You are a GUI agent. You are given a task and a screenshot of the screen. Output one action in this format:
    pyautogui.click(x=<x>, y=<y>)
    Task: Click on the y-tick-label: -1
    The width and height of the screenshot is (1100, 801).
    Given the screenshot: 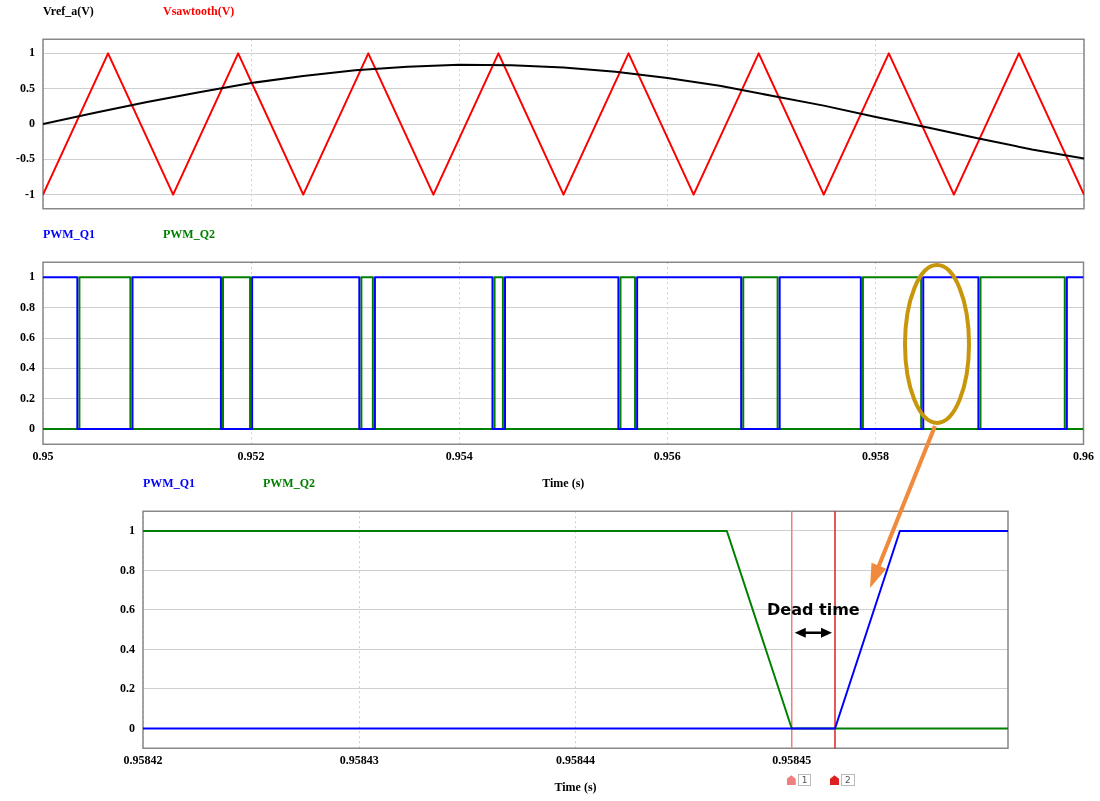 What is the action you would take?
    pyautogui.click(x=30, y=193)
    